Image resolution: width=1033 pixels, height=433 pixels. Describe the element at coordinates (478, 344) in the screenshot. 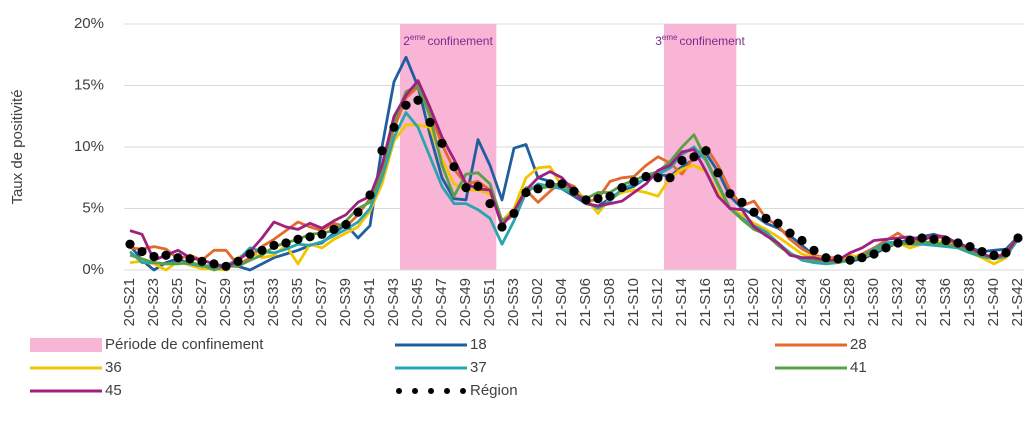

I see `legend-label: 18` at that location.